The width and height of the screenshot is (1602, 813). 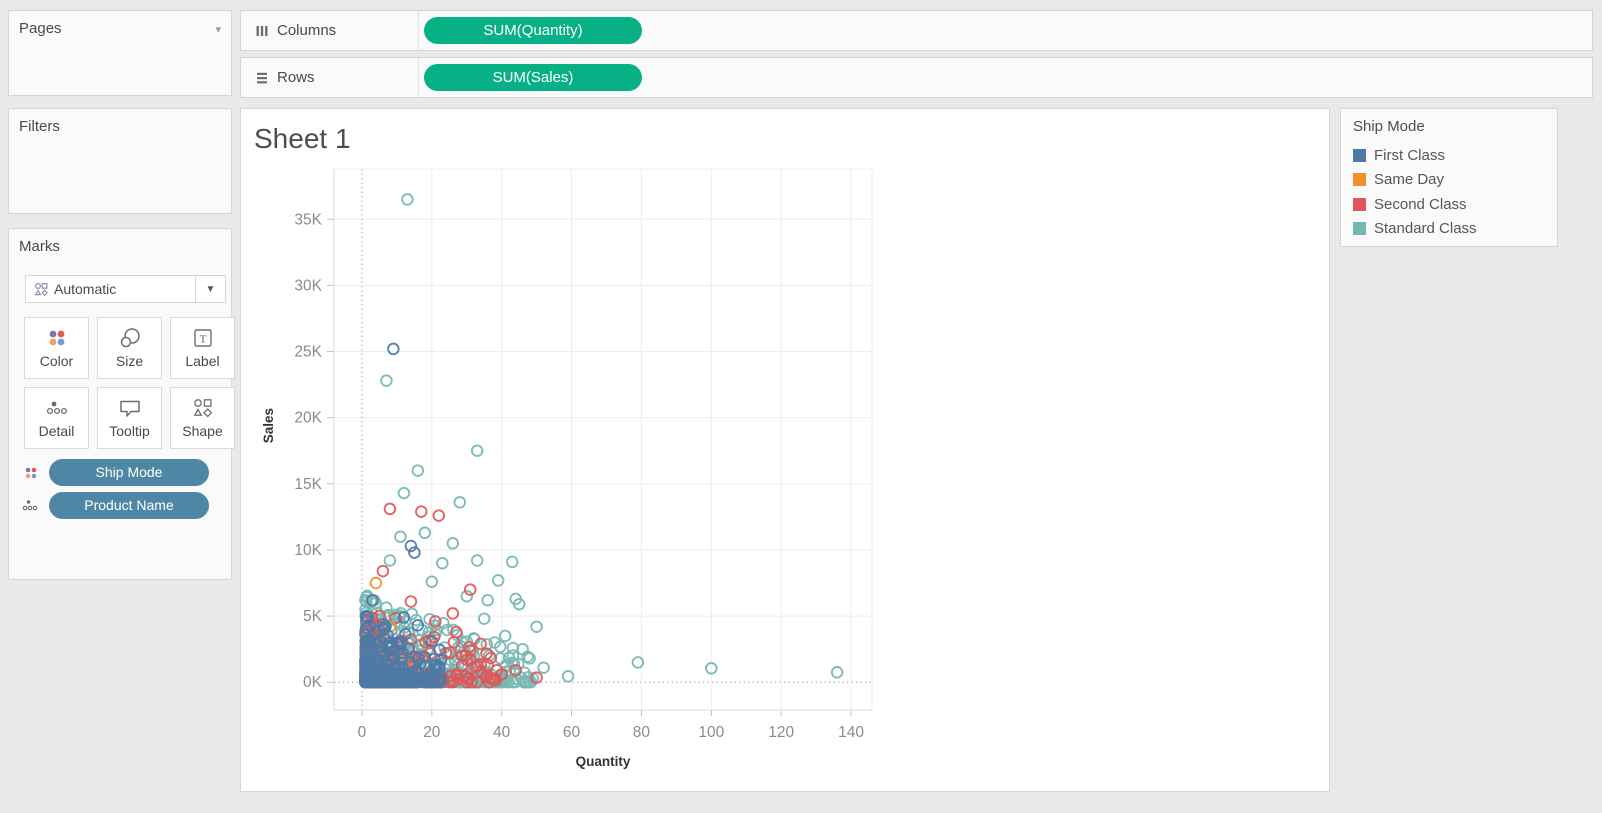 What do you see at coordinates (30, 472) in the screenshot?
I see `color-icon` at bounding box center [30, 472].